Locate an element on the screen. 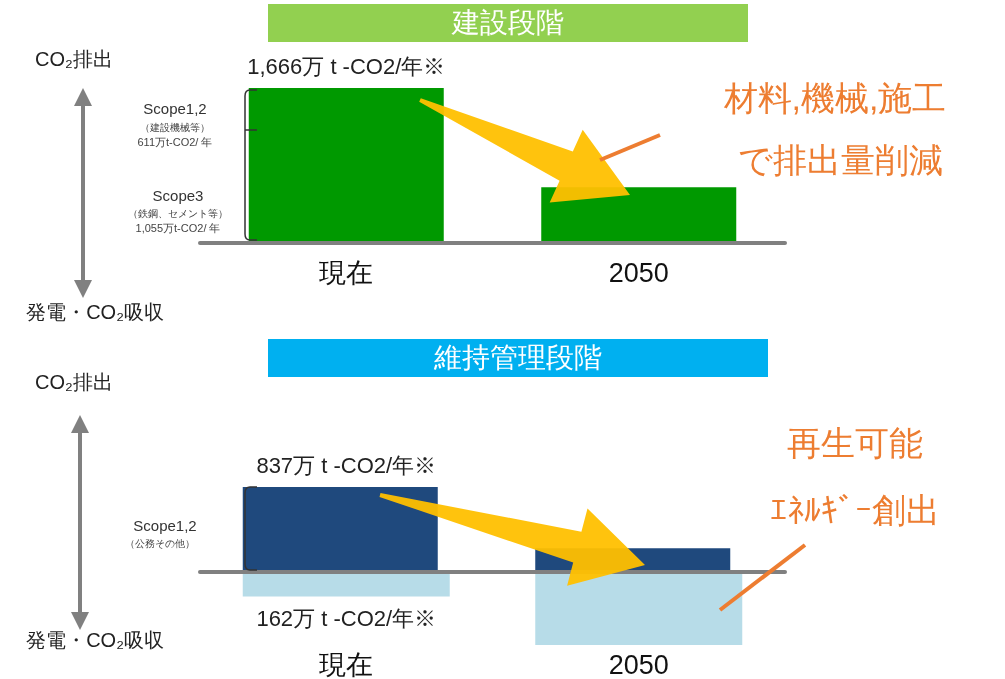 This screenshot has width=1005, height=679. text: Scope1,2 is located at coordinates (165, 525).